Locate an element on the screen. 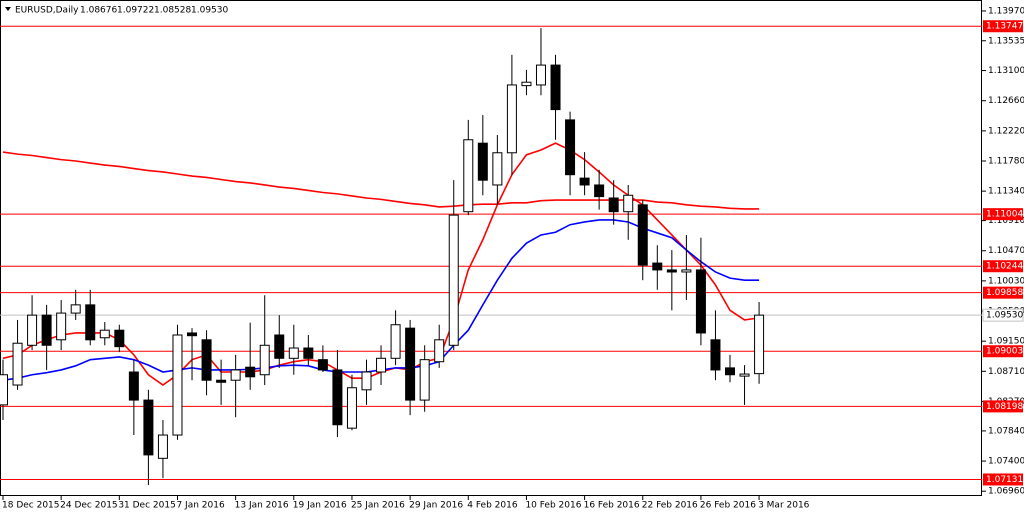  x-tick-label: 19 Jan 2016 is located at coordinates (320, 506).